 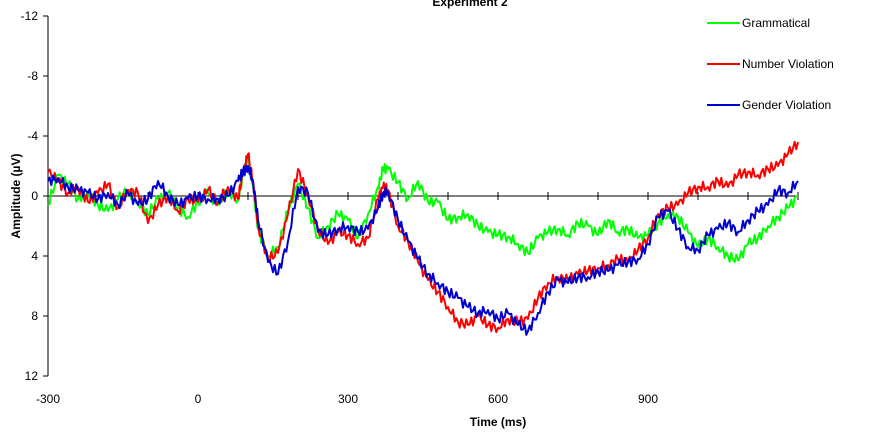 What do you see at coordinates (32, 376) in the screenshot?
I see `y-tick-label: 12` at bounding box center [32, 376].